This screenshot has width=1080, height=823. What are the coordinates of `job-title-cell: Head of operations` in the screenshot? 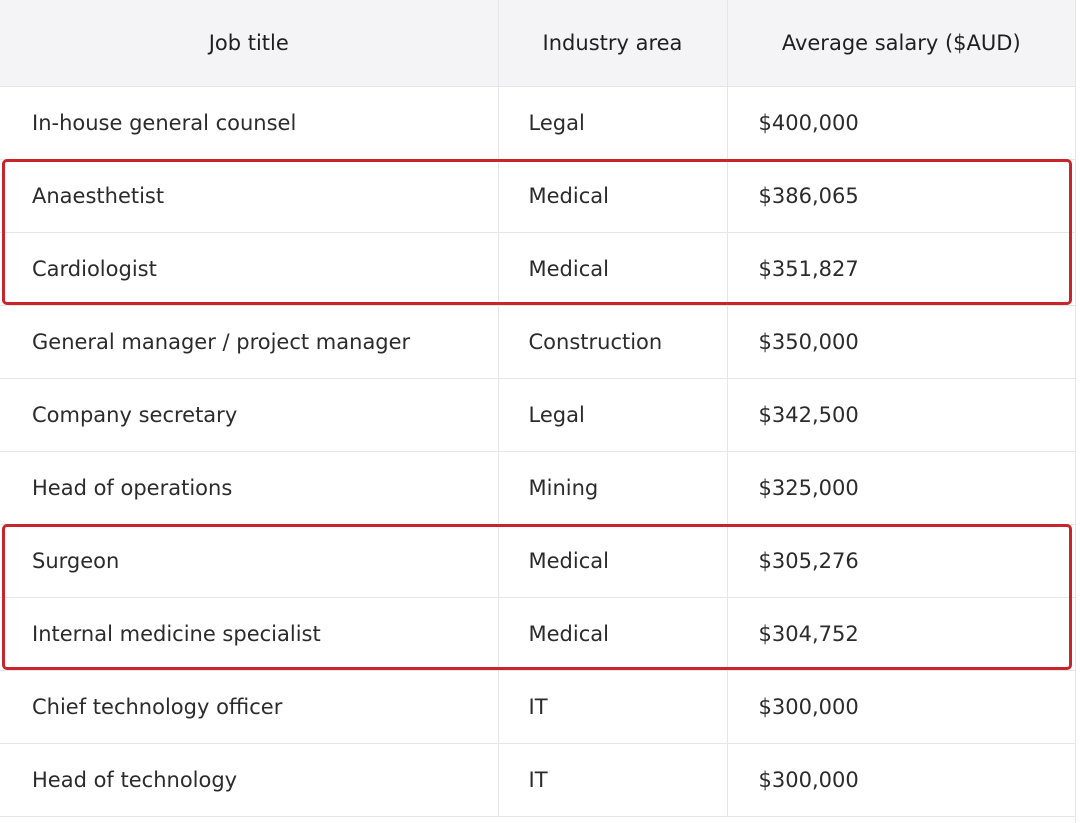 It's located at (249, 488).